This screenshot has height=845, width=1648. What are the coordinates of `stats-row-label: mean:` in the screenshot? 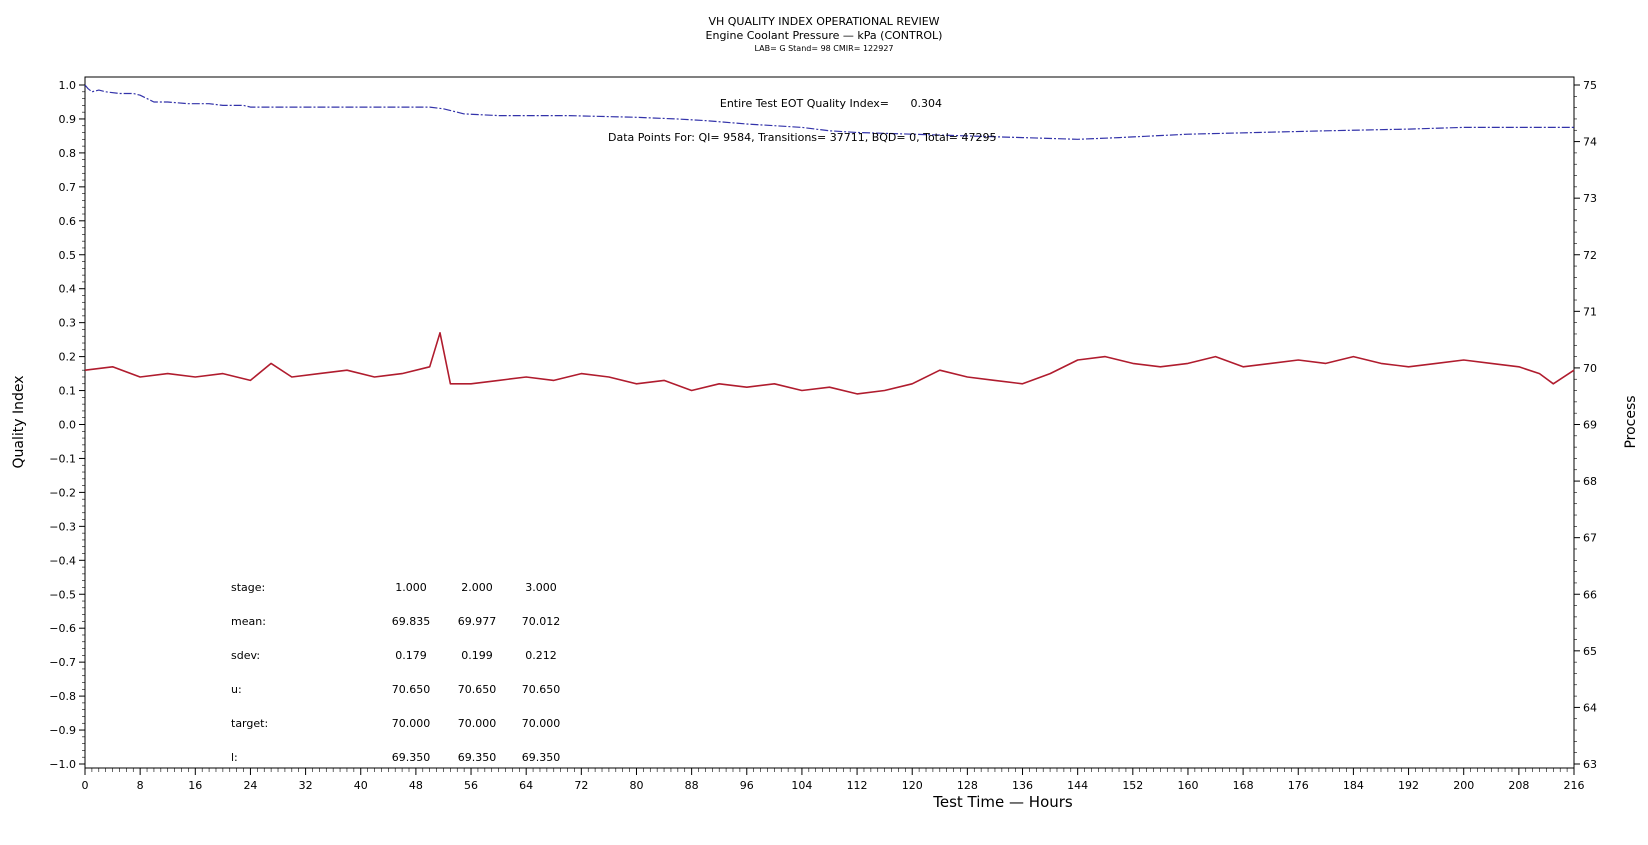 It's located at (248, 621).